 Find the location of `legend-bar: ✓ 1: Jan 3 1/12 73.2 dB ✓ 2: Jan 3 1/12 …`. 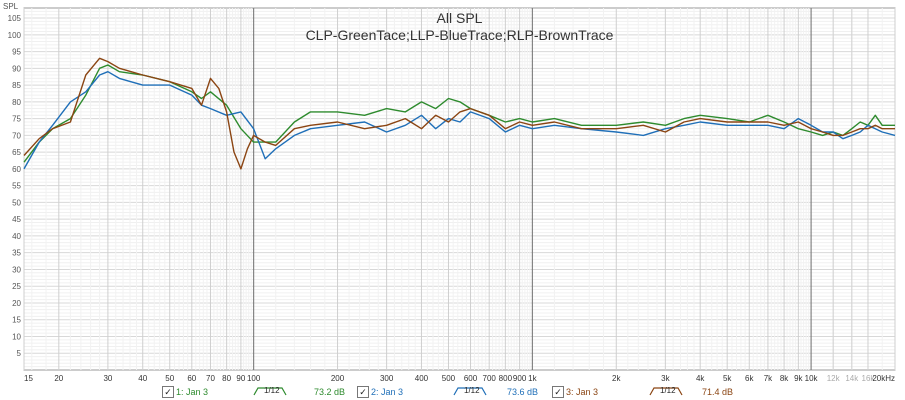

legend-bar: ✓ 1: Jan 3 1/12 73.2 dB ✓ 2: Jan 3 1/12 … is located at coordinates (452, 392).